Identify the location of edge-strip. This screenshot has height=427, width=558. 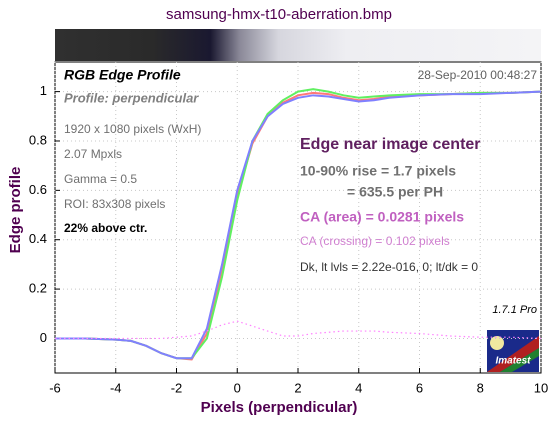
(298, 45).